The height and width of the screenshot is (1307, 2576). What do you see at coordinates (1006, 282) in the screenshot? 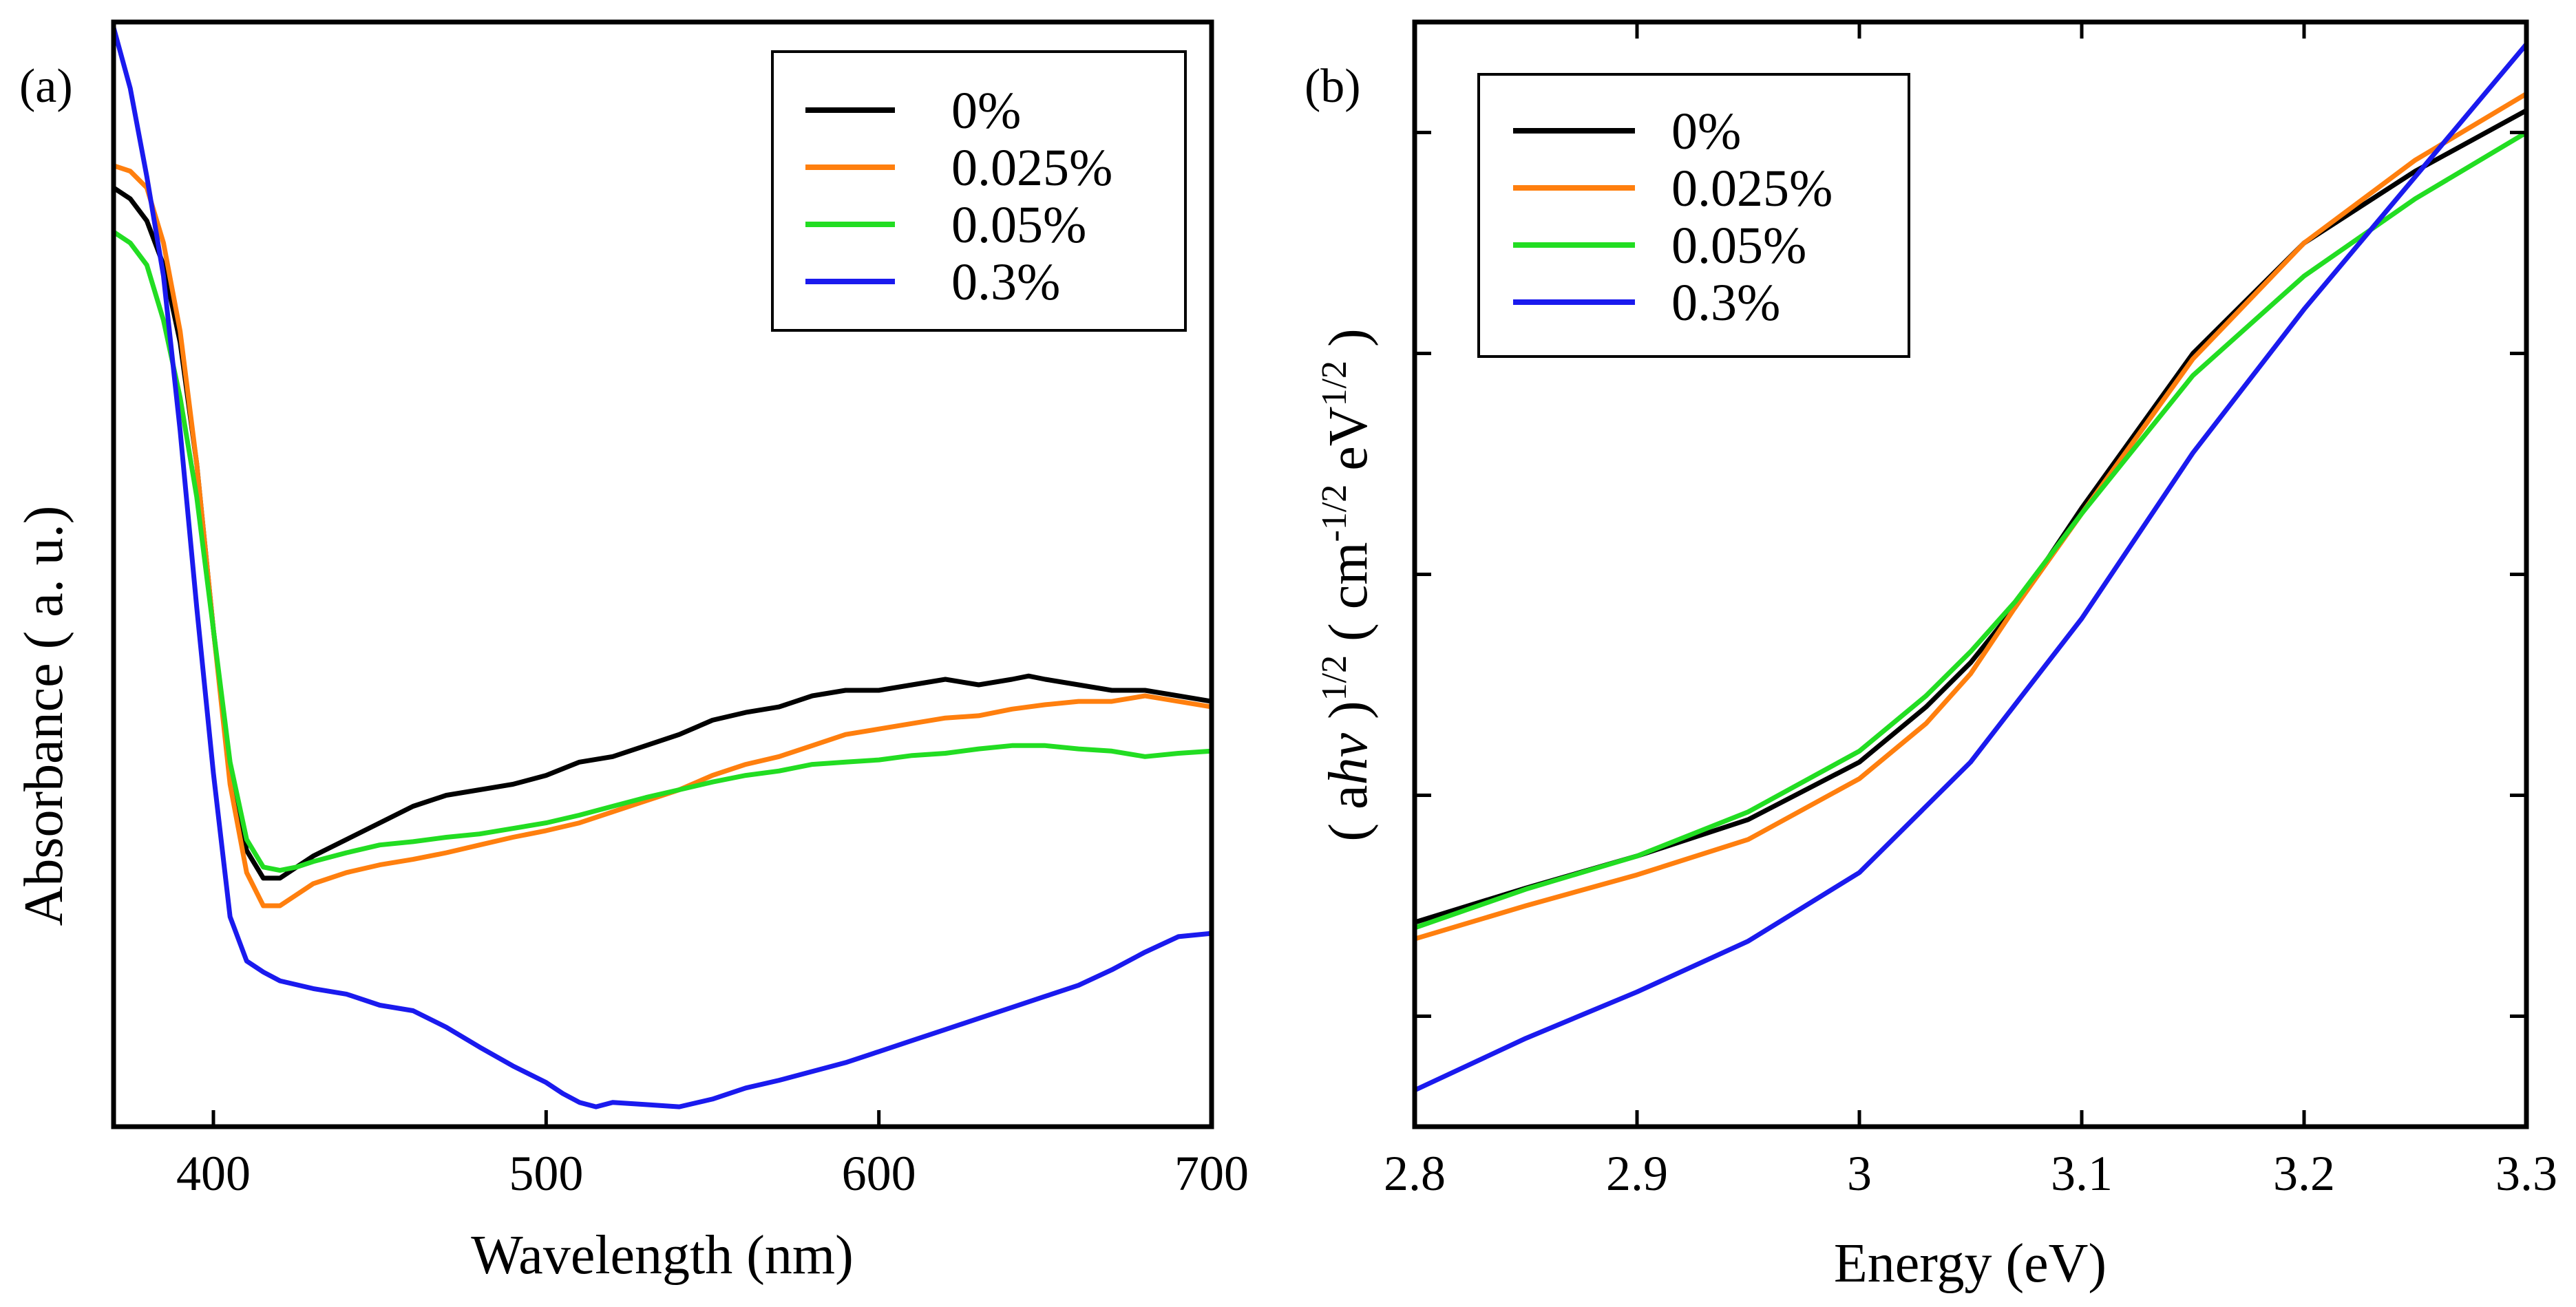
I see `panel-a-legend-label-3: 0.3%` at bounding box center [1006, 282].